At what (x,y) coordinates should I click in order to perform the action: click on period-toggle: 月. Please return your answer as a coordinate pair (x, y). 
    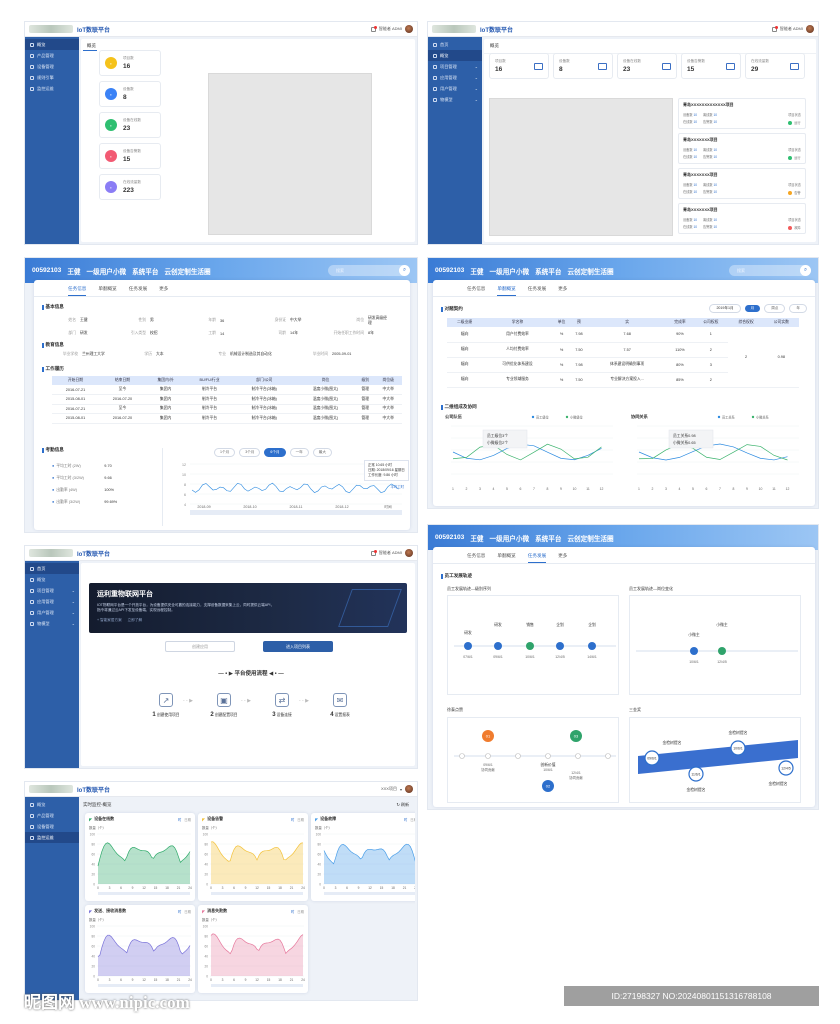
    Looking at the image, I should click on (752, 308).